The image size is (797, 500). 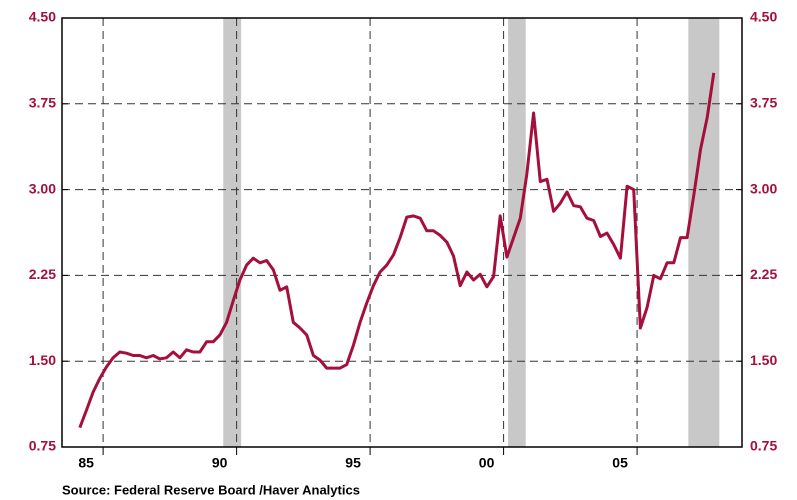 I want to click on x-tick-label: 85, so click(x=86, y=463).